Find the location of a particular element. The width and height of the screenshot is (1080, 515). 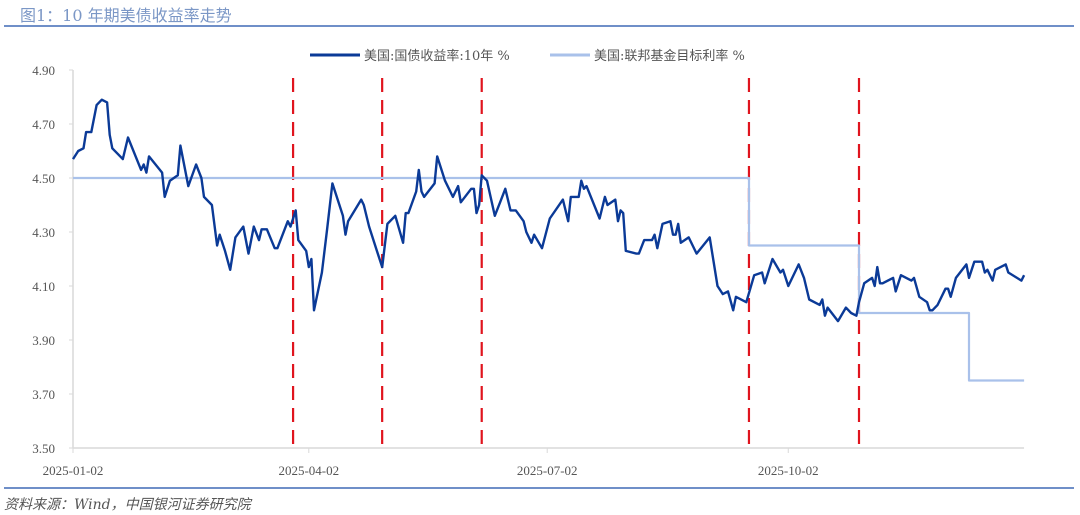

y-tick-label: 4.70 is located at coordinates (43, 124).